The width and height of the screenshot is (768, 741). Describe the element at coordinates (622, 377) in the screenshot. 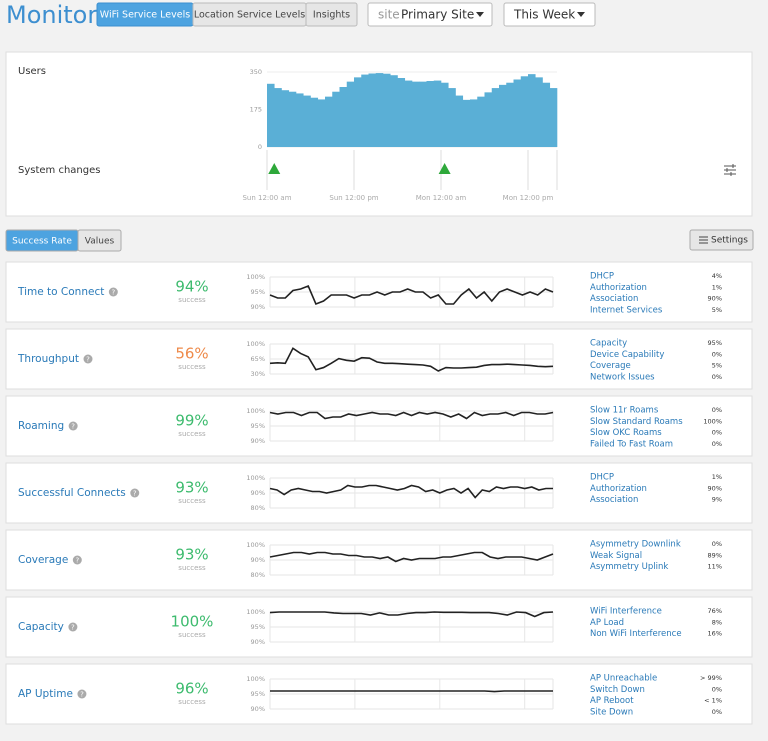

I see `breakdown-name: Network Issues` at that location.